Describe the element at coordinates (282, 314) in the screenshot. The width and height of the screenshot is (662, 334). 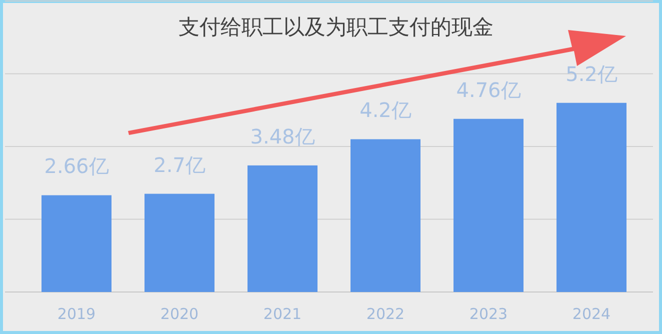
I see `x-tick-label: 2021` at that location.